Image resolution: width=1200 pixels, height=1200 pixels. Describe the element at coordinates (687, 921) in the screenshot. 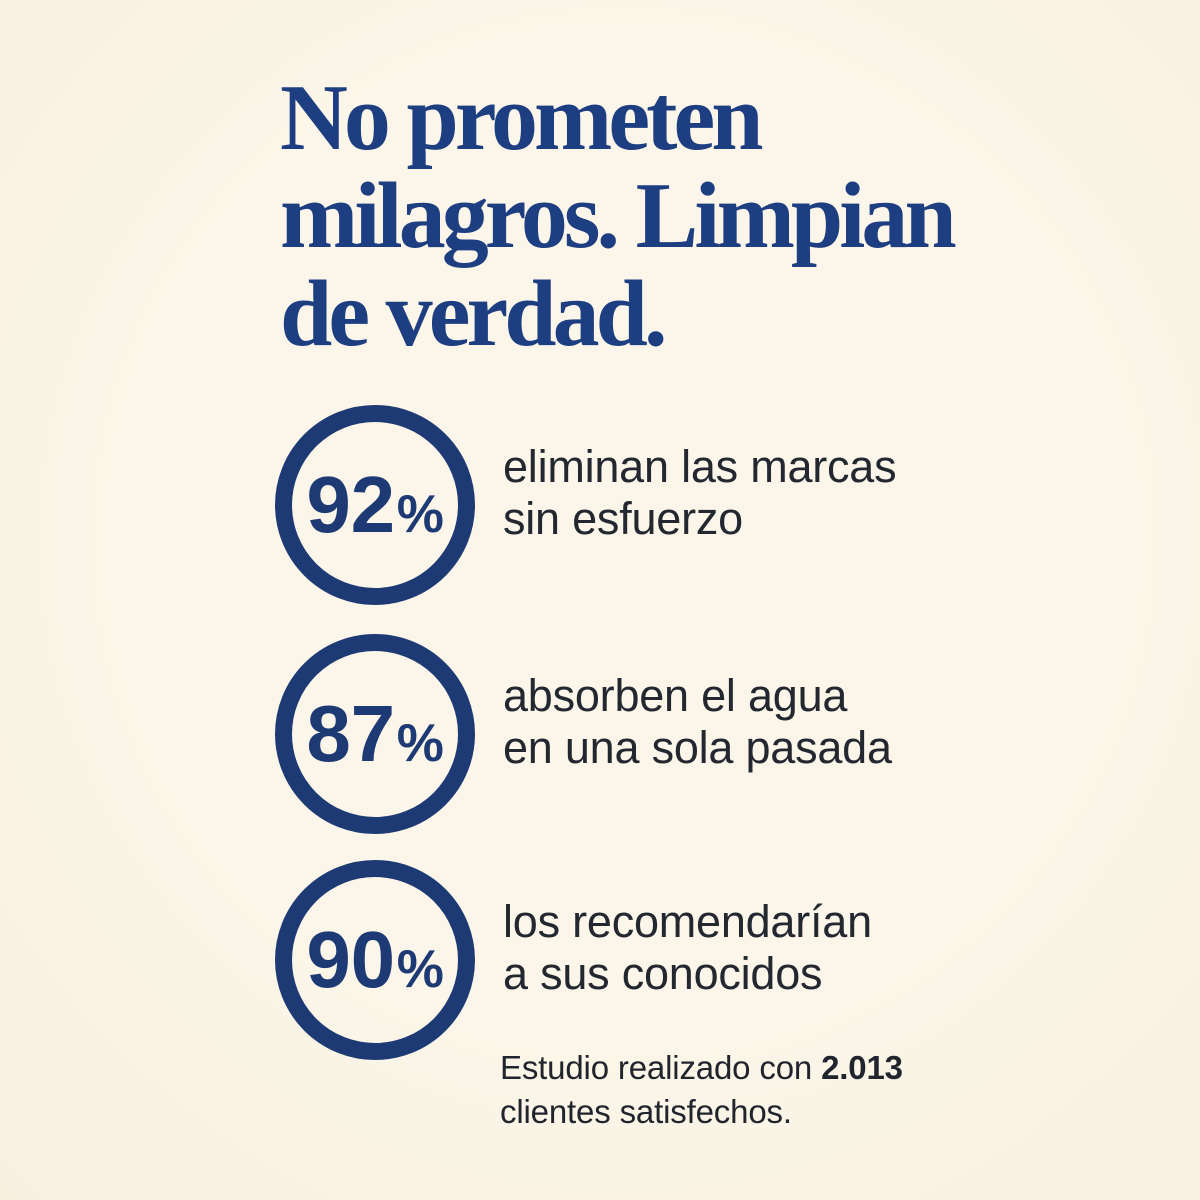

I see `stat-label-line: los recomendarían` at that location.